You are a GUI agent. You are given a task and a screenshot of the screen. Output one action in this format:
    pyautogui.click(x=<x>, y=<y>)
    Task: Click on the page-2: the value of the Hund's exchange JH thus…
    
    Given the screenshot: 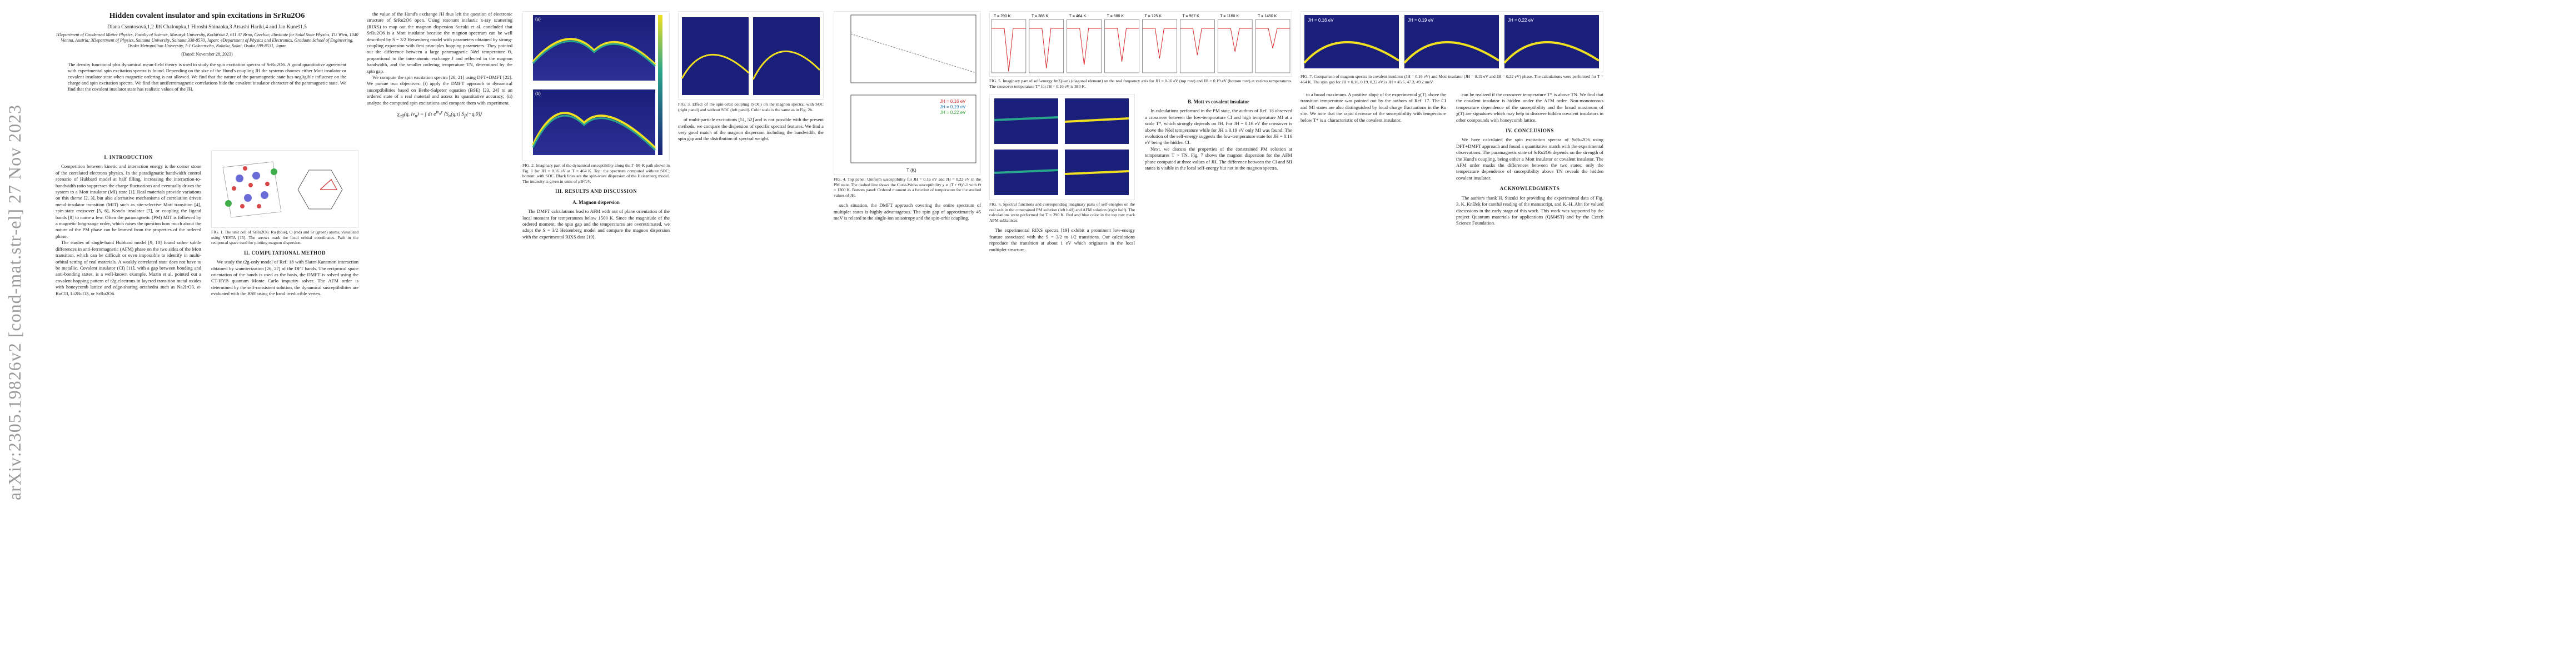 What is the action you would take?
    pyautogui.click(x=518, y=336)
    